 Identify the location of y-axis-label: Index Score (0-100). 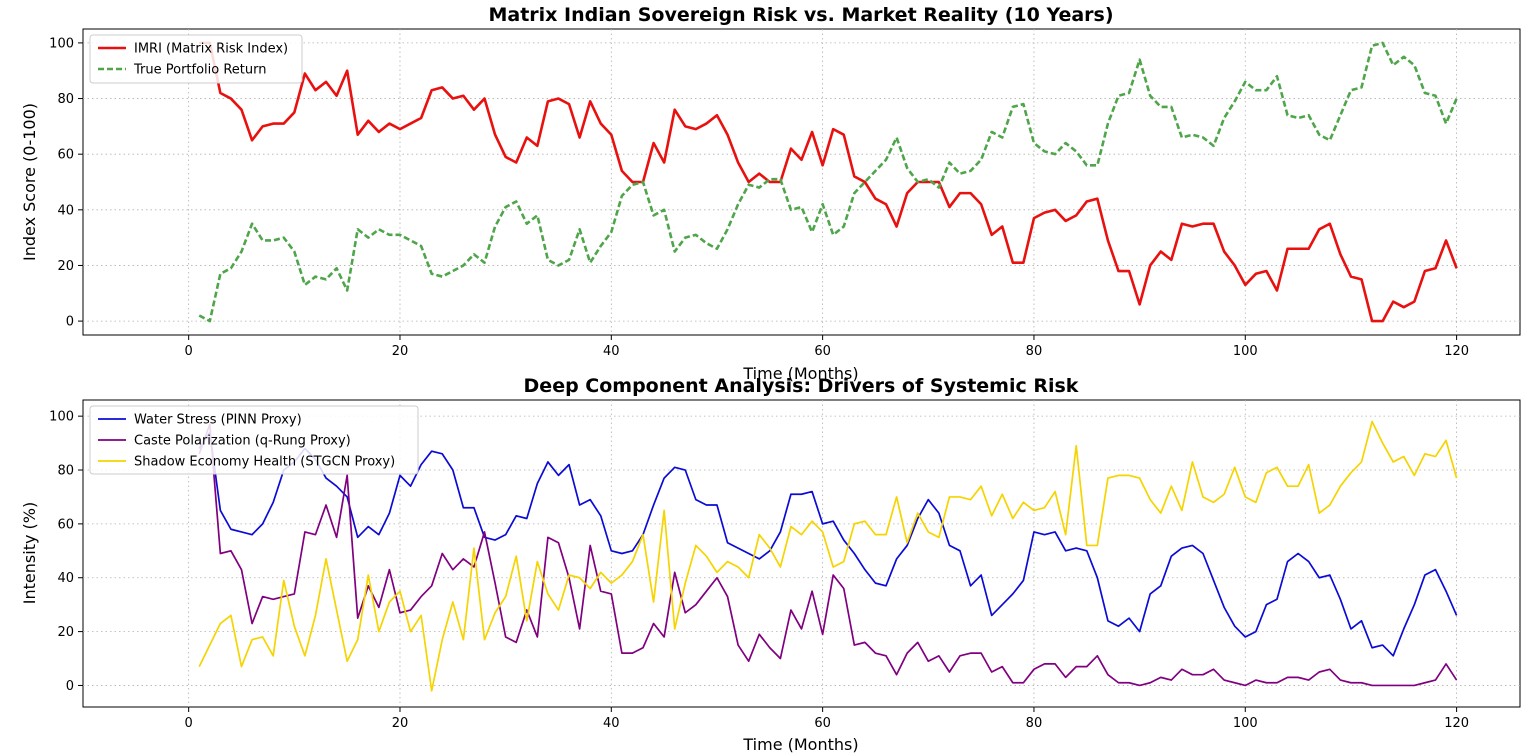
(29, 182).